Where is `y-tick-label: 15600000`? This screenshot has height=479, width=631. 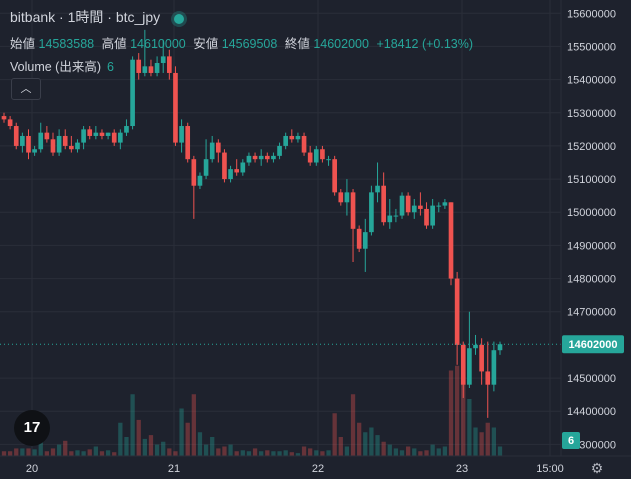 y-tick-label: 15600000 is located at coordinates (591, 14).